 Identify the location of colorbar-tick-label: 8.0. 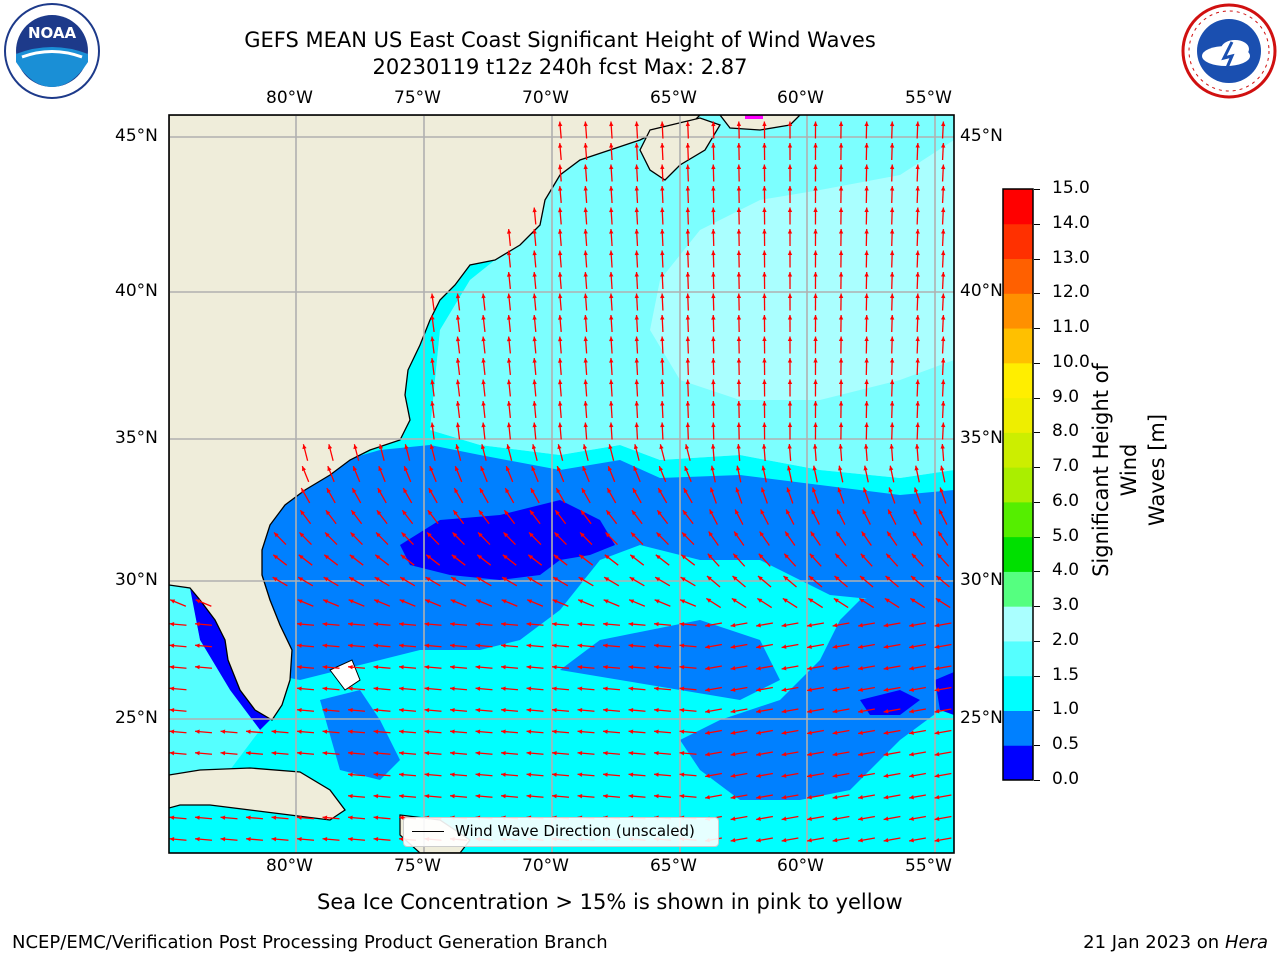
(1066, 431).